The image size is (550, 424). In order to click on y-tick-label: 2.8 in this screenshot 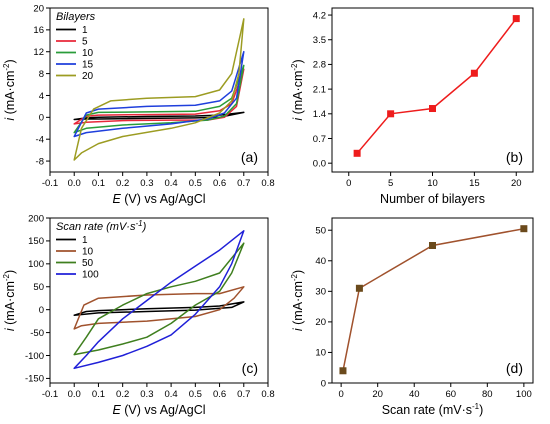, I will do `click(319, 65)`.